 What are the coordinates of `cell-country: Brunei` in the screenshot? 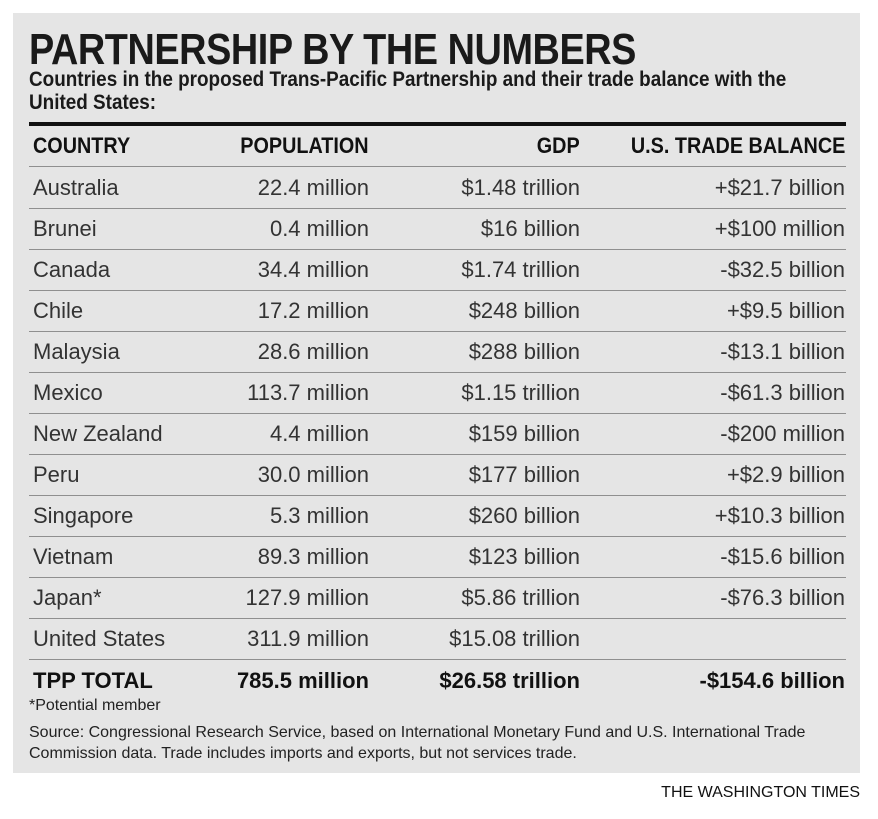 It's located at (65, 228).